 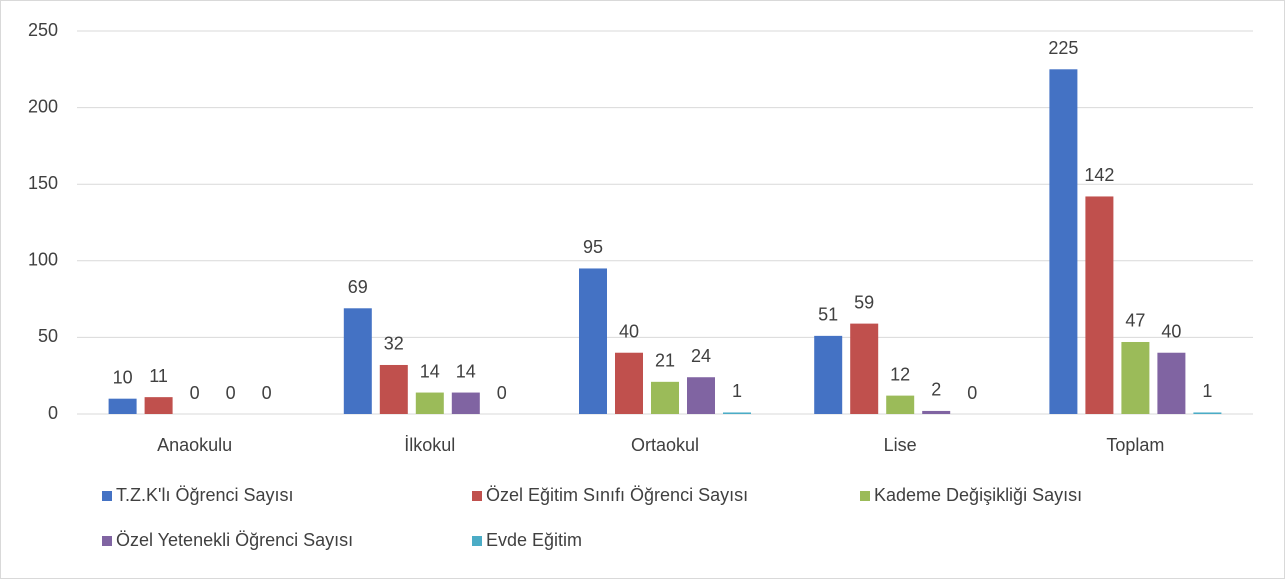 What do you see at coordinates (429, 445) in the screenshot?
I see `x-tick-label: İlkokul` at bounding box center [429, 445].